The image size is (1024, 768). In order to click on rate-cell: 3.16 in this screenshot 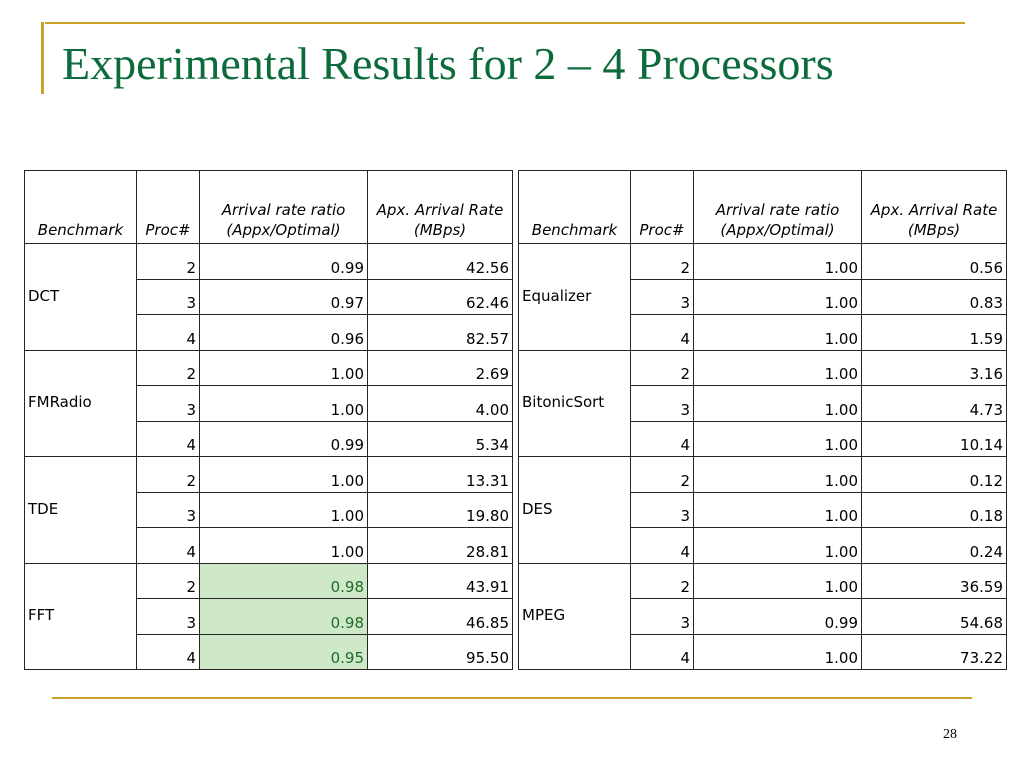, I will do `click(934, 367)`.